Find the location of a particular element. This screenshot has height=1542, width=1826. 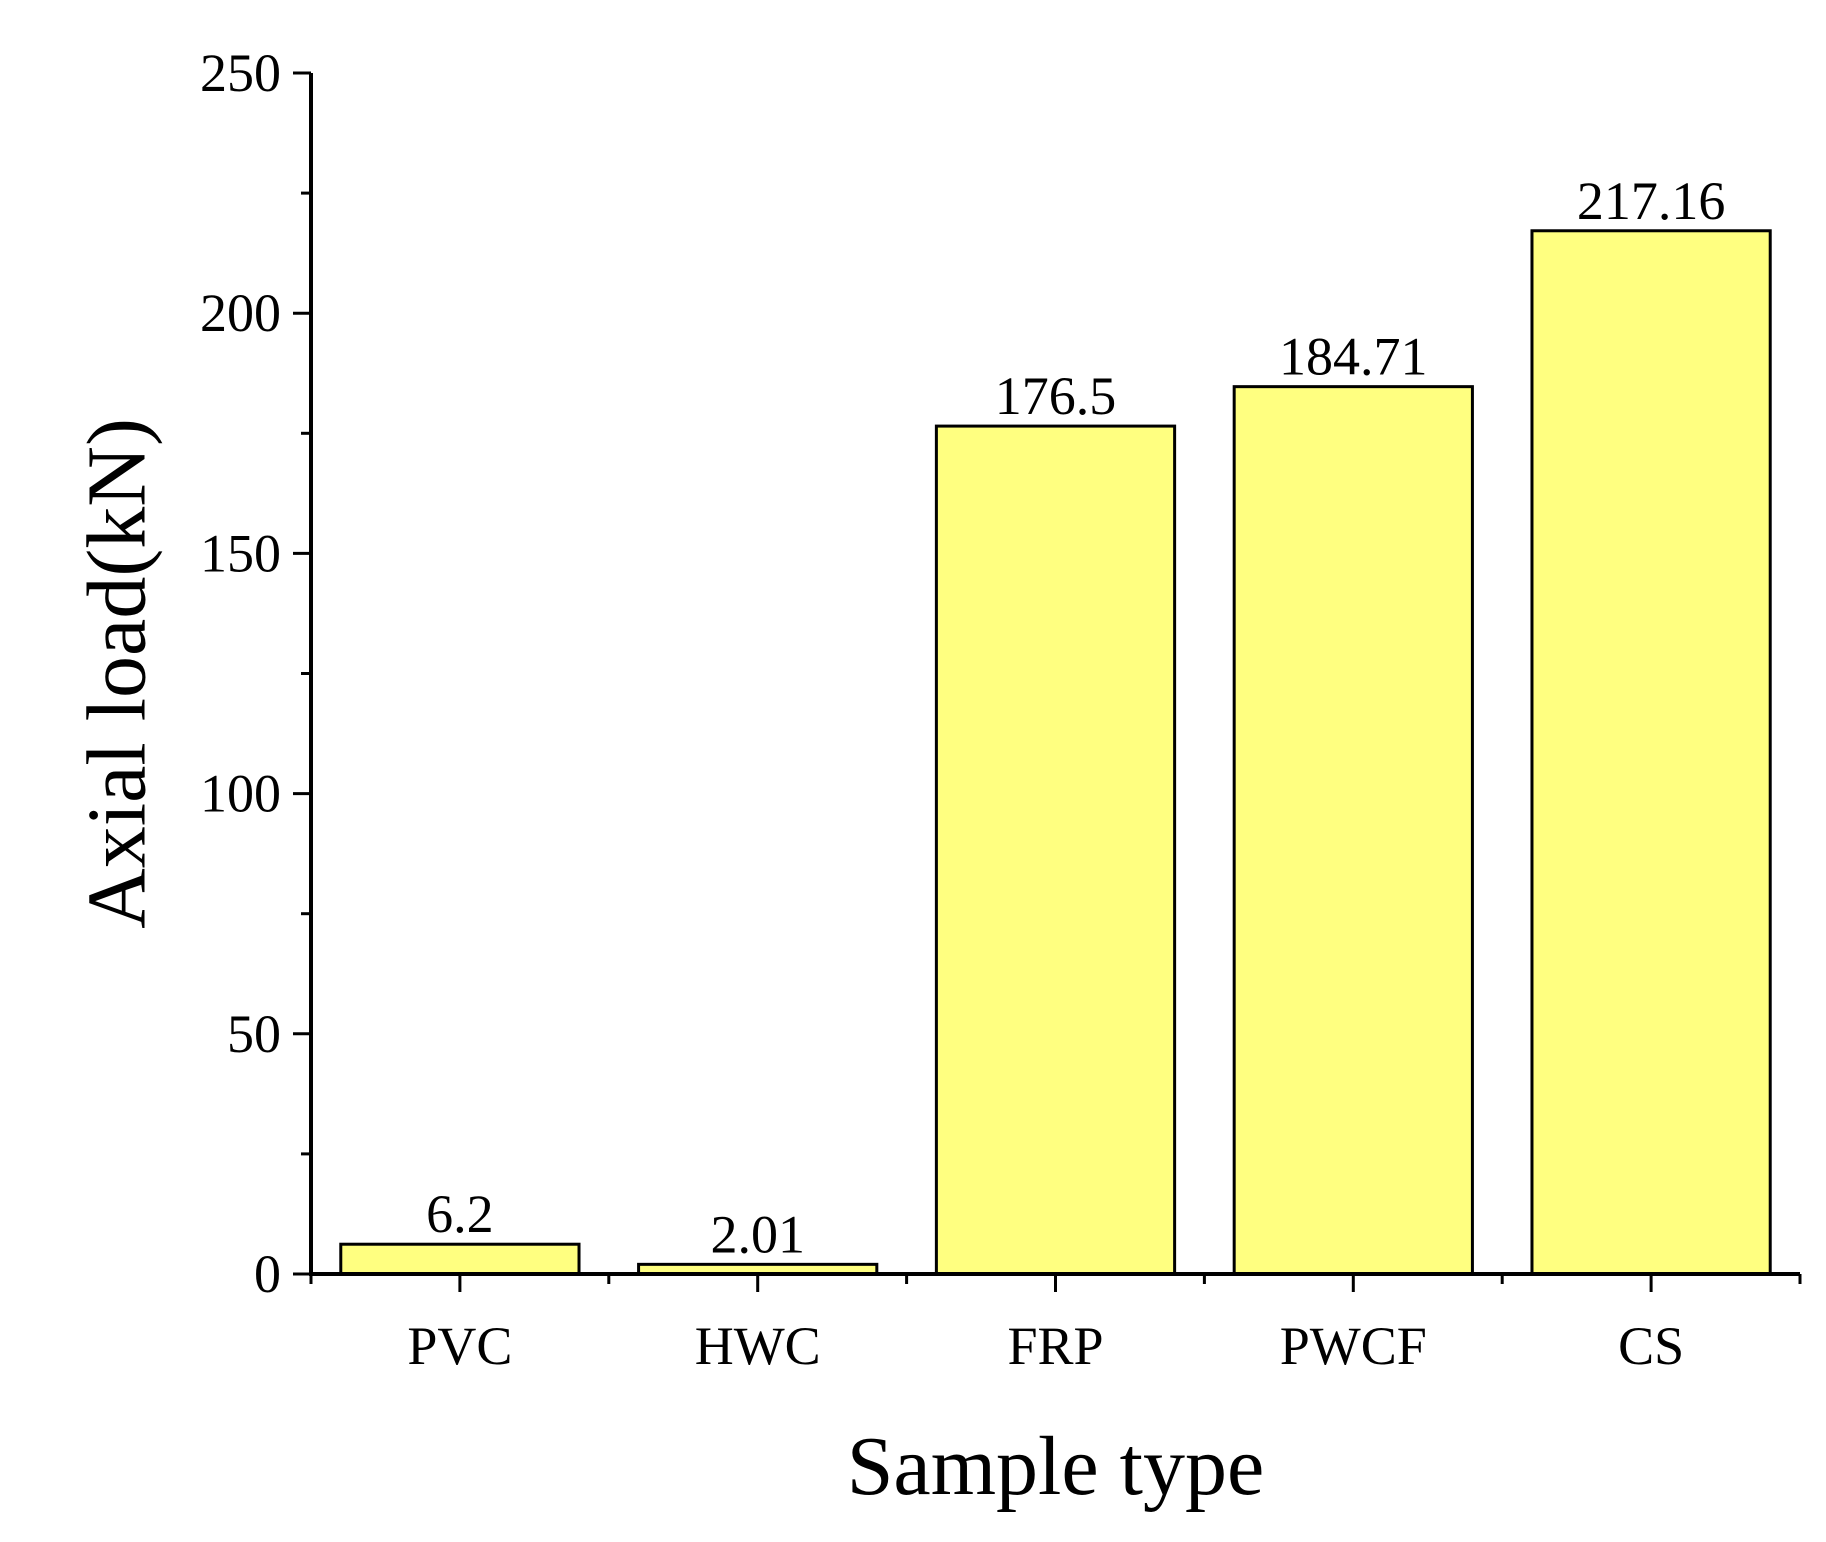

y-tick-label-250: 250 is located at coordinates (240, 73).